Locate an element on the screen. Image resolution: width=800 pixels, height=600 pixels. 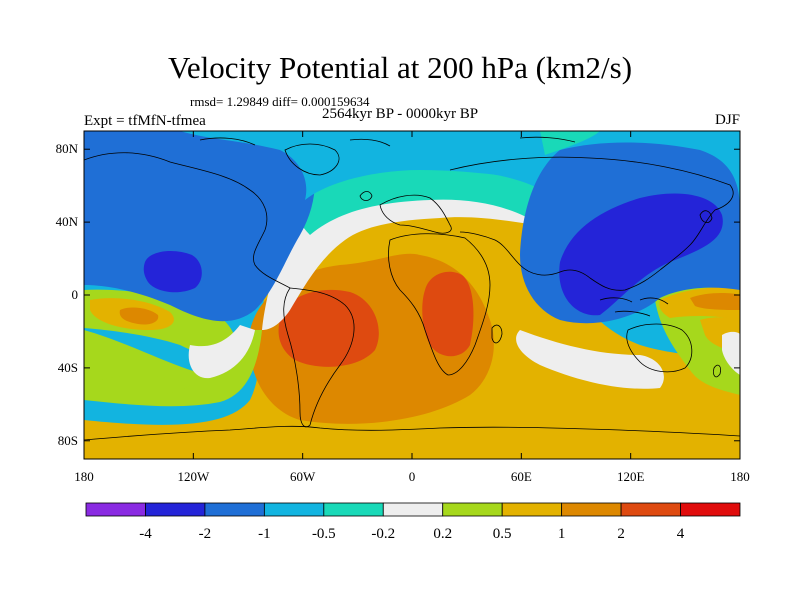
red-max-africa is located at coordinates (448, 314).